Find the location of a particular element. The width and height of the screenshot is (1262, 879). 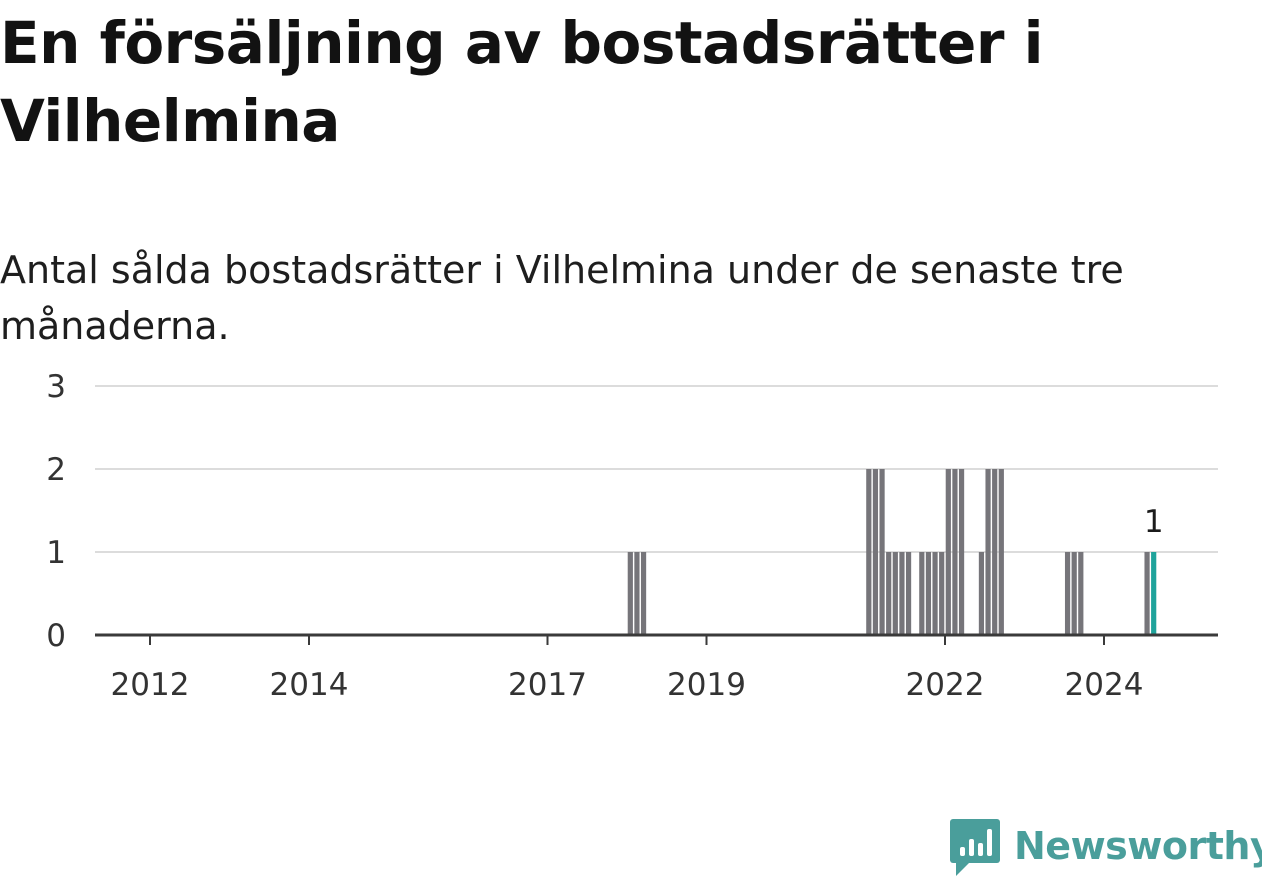

x-tick-label: 2019 is located at coordinates (706, 685).